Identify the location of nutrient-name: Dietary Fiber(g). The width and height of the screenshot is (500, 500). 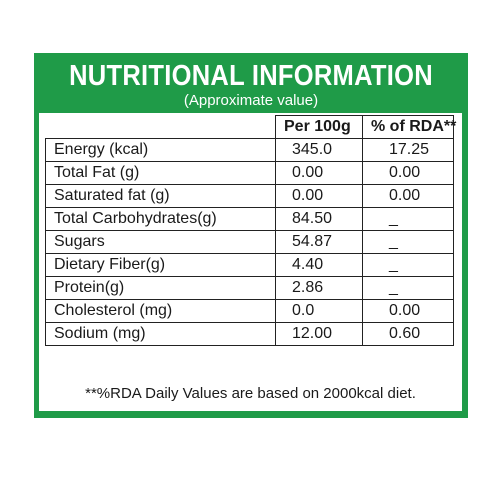
(160, 265).